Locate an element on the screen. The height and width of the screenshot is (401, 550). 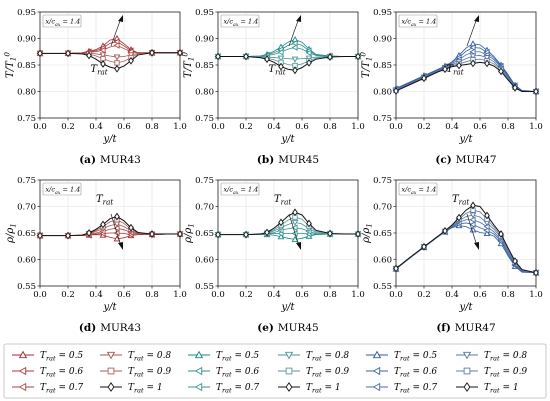
y-tick-label: 0.90 is located at coordinates (382, 40).